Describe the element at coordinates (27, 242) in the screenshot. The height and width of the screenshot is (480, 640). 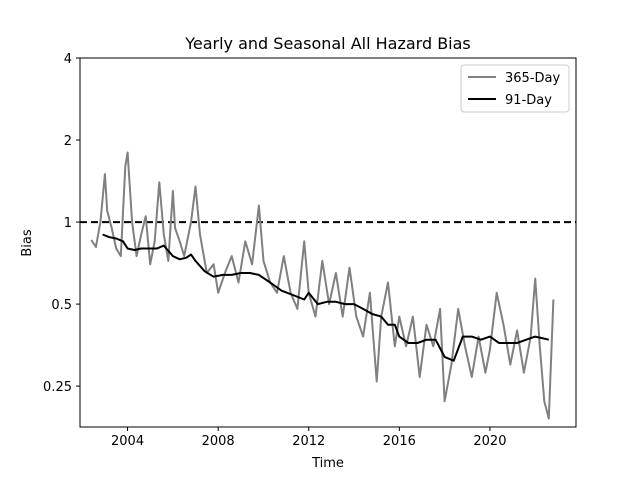
I see `y-axis-label: Bias` at that location.